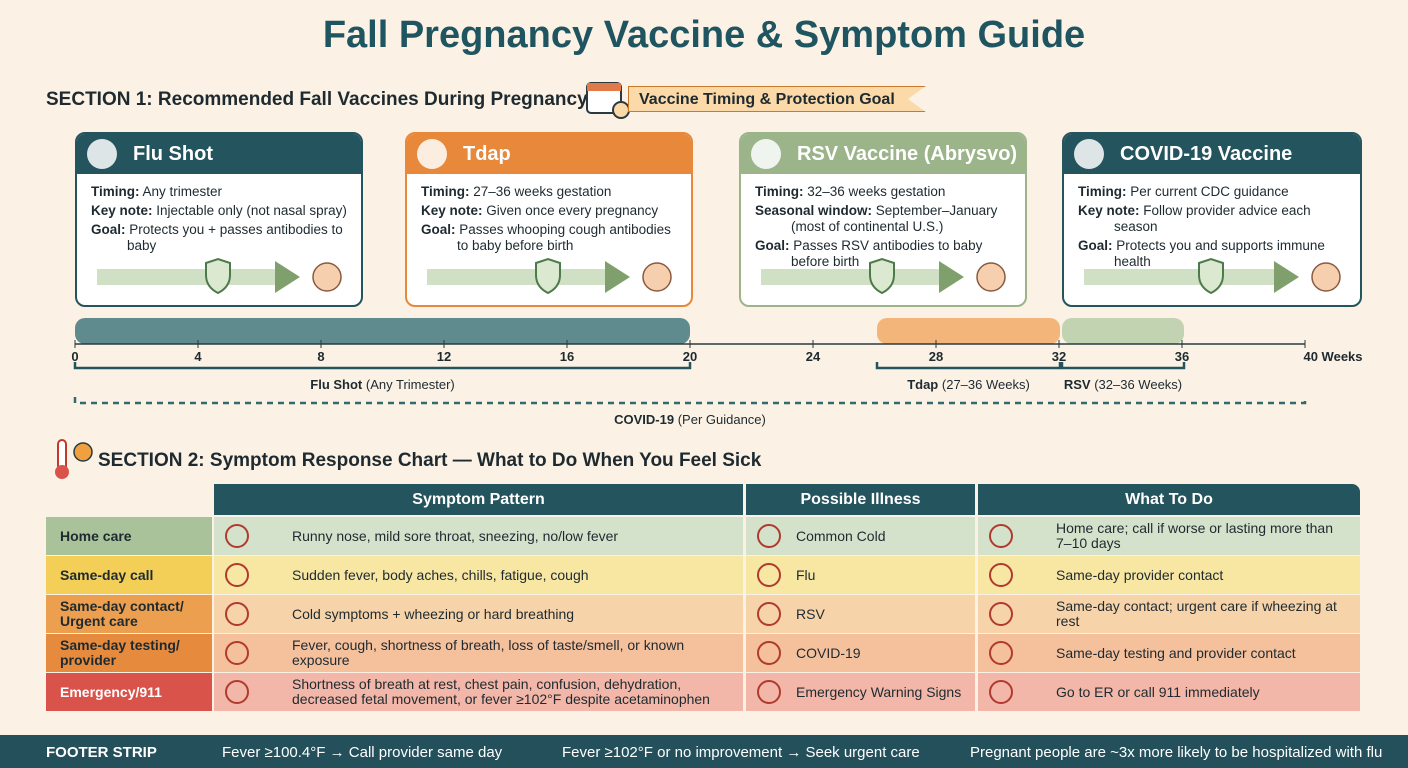 The height and width of the screenshot is (768, 1408). What do you see at coordinates (879, 691) in the screenshot?
I see `cell-text: Emergency Warning Signs` at bounding box center [879, 691].